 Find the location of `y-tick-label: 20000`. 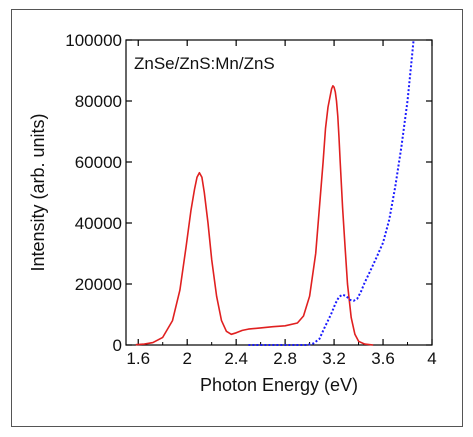

y-tick-label: 20000 is located at coordinates (98, 284).